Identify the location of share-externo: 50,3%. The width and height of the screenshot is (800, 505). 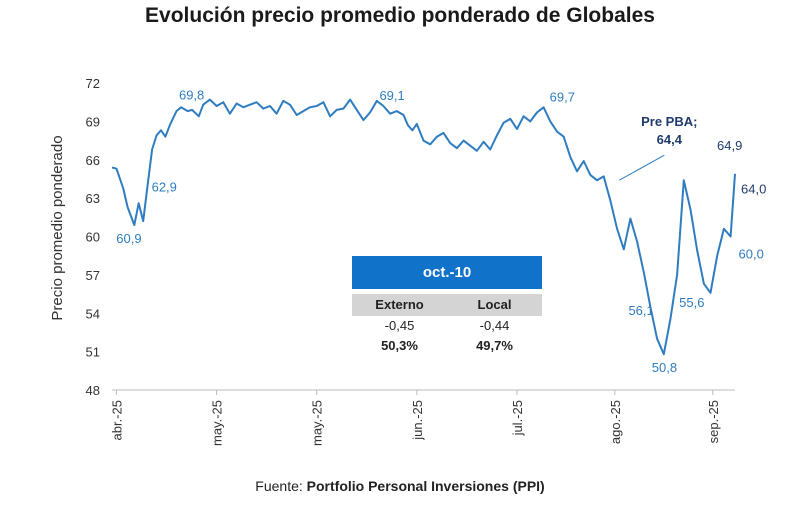
(399, 345).